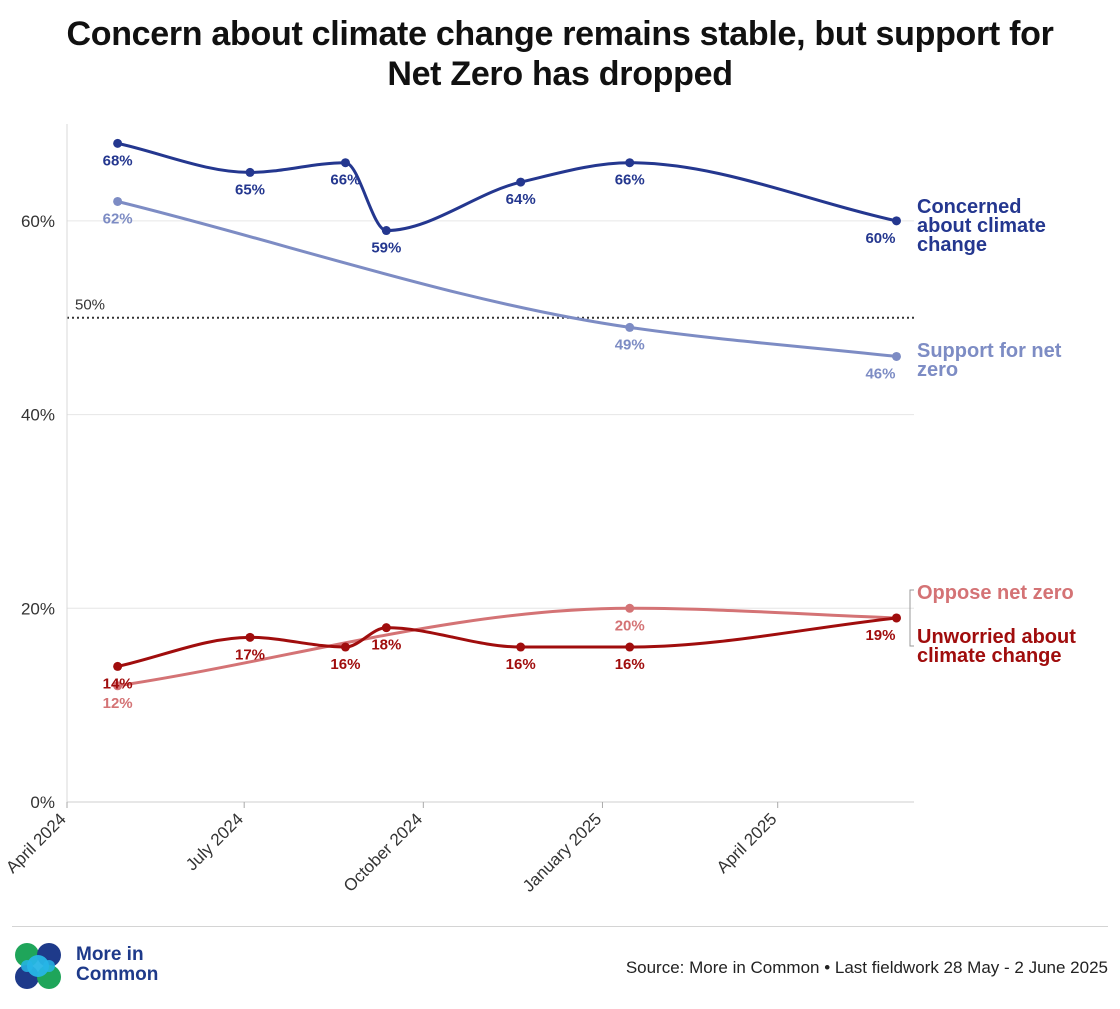 The height and width of the screenshot is (1009, 1120). Describe the element at coordinates (36, 843) in the screenshot. I see `x-tick-label: April 2024` at that location.